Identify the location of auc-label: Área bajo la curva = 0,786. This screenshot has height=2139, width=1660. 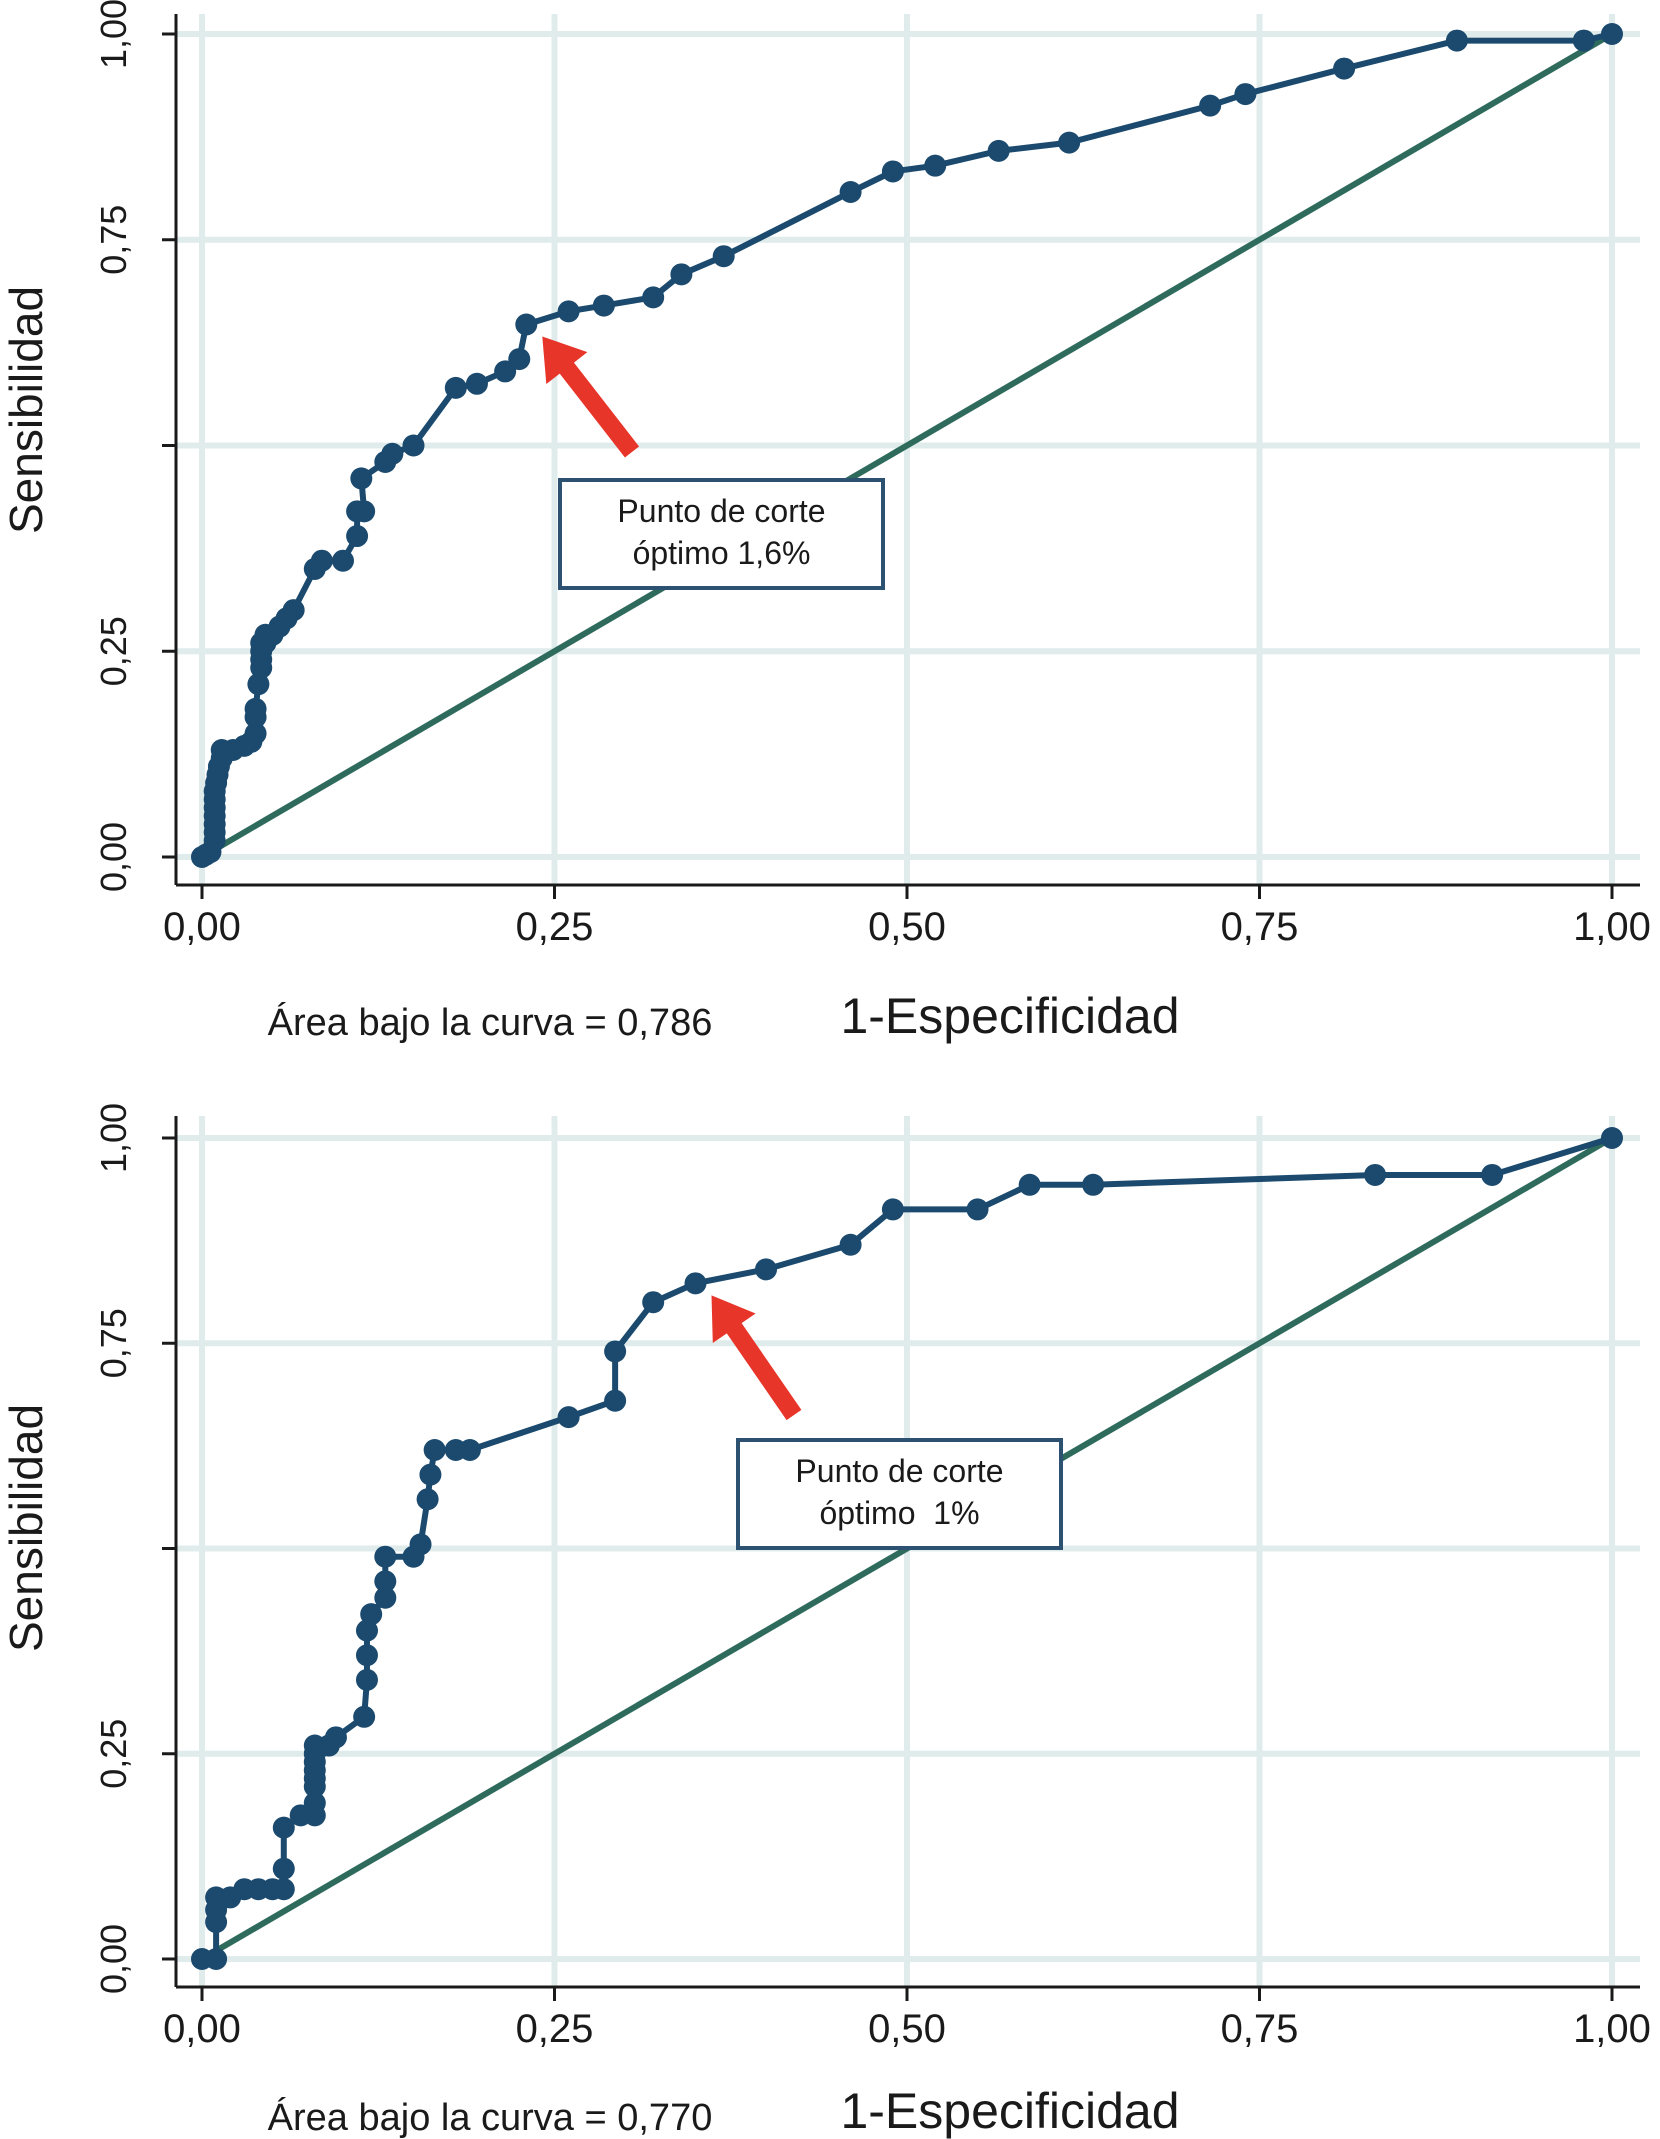
(490, 1022).